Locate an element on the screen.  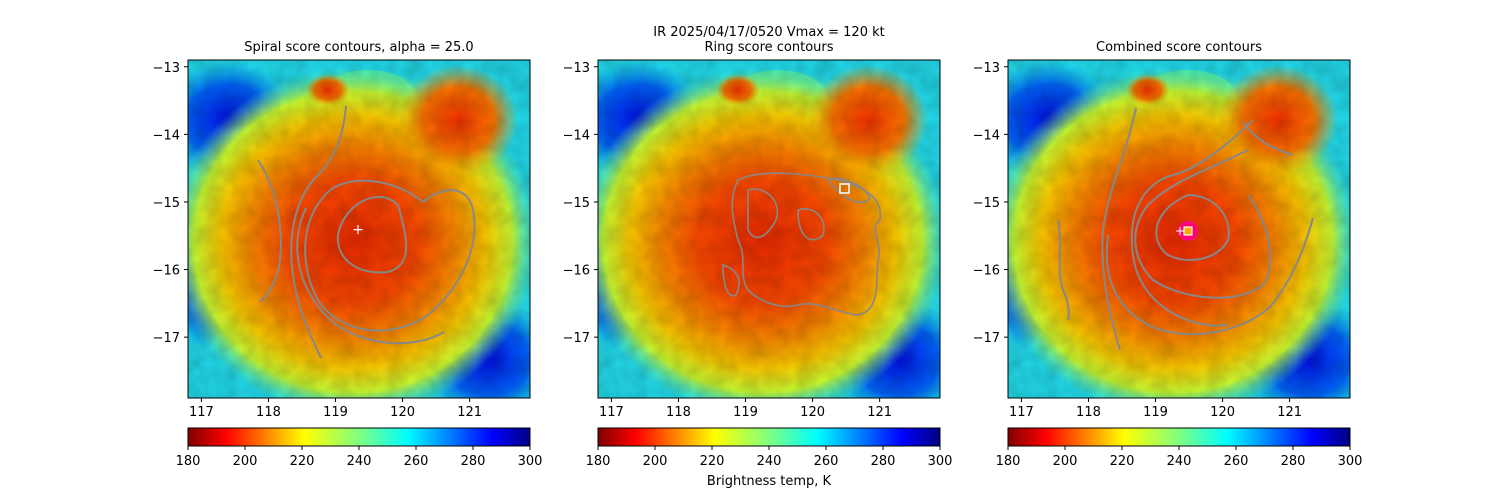
panel-title: Spiral score contours, alpha = 25.0 is located at coordinates (358, 47).